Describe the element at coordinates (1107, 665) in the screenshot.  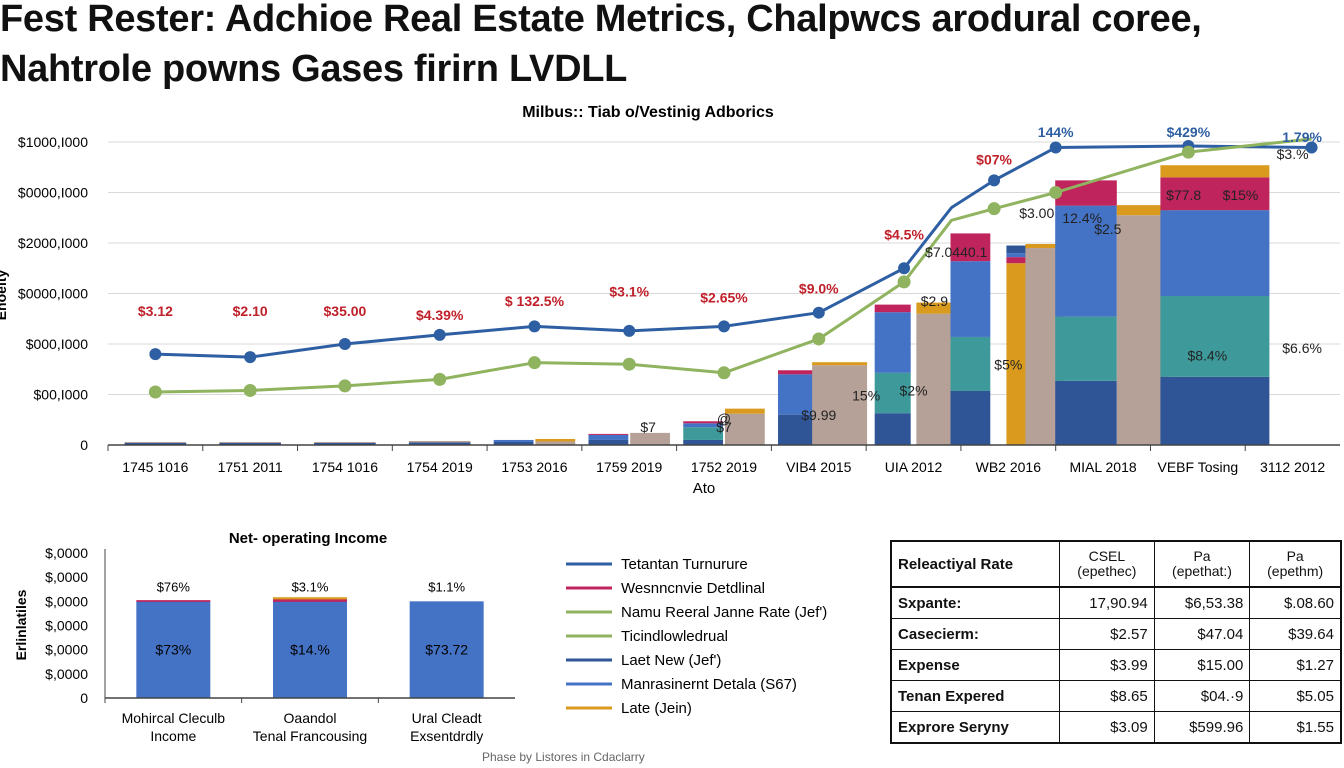
I see `table-cell: $3.99` at that location.